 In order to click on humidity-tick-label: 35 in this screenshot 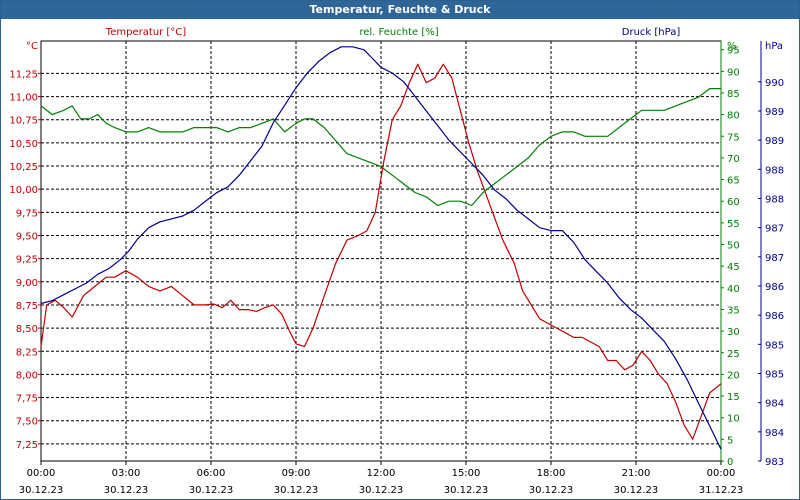, I will do `click(733, 310)`.